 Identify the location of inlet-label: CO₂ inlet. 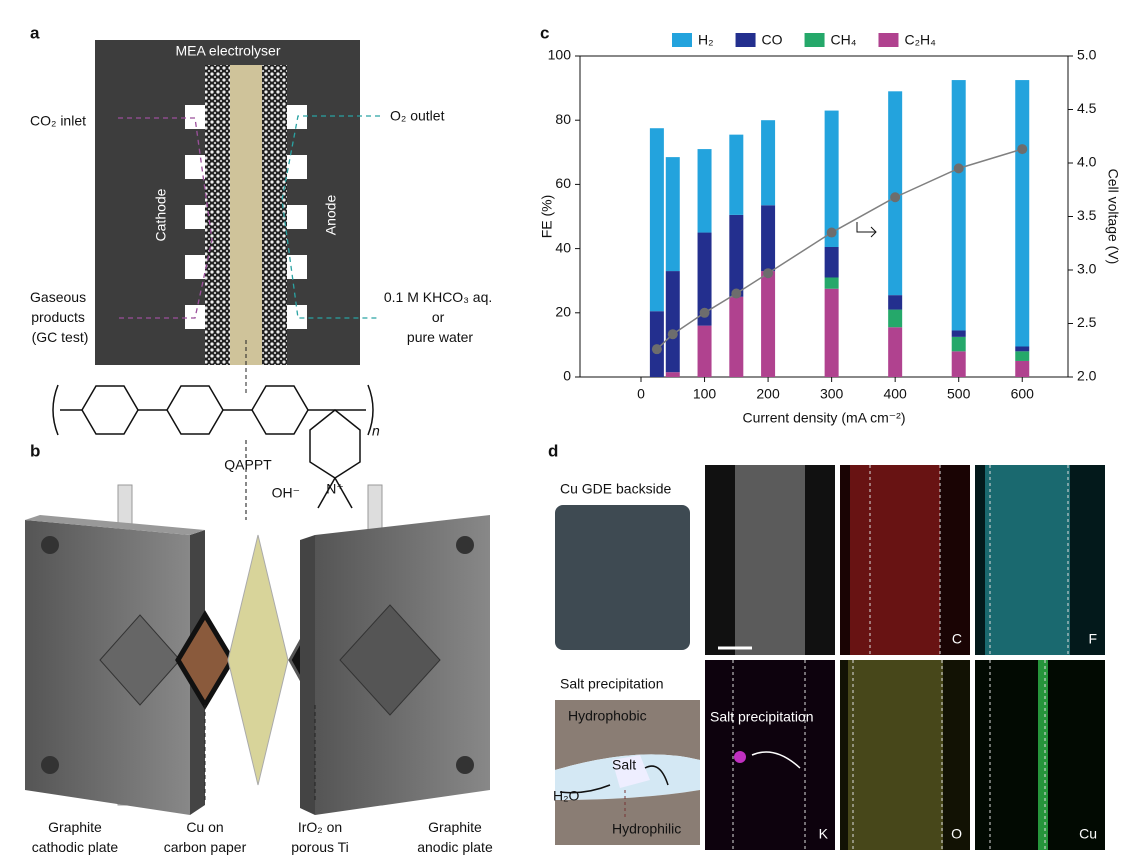
(58, 121).